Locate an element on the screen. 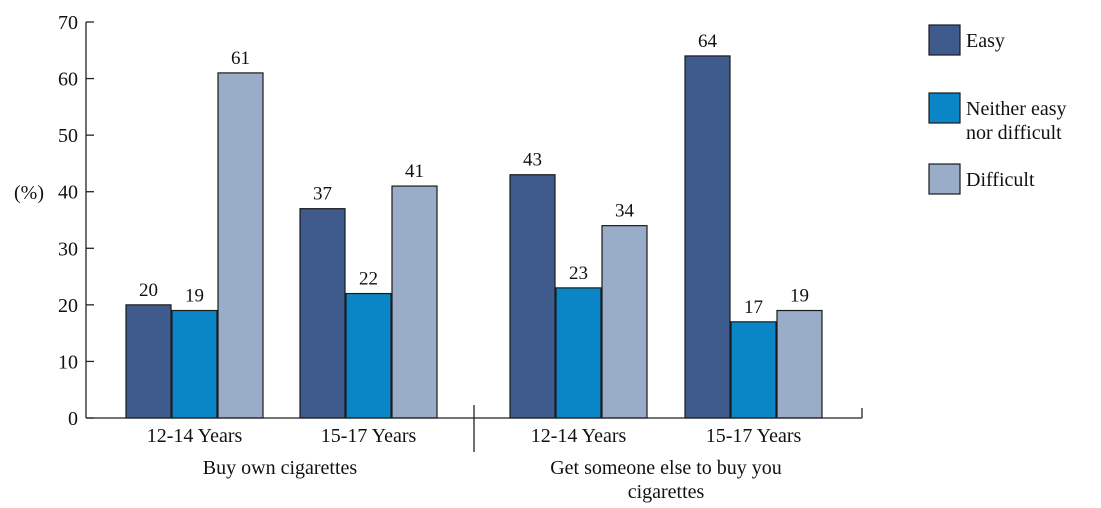 The width and height of the screenshot is (1101, 508). legend-label-line: Neither easy is located at coordinates (1016, 109).